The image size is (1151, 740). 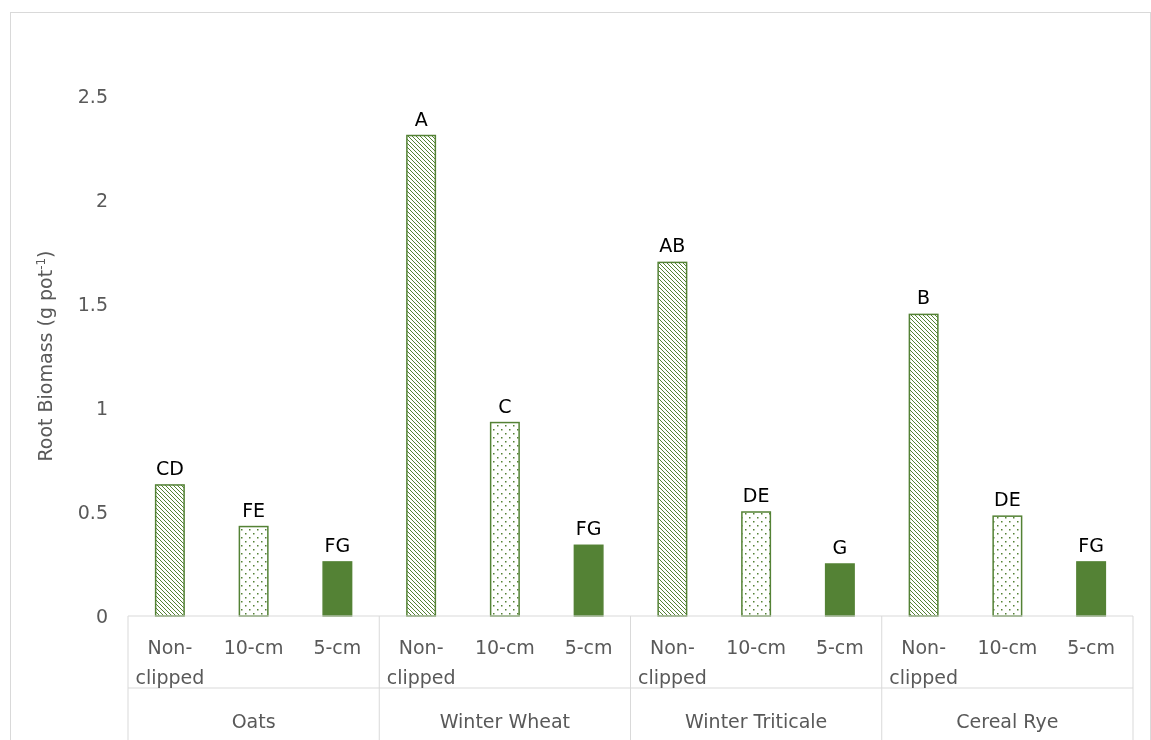 What do you see at coordinates (1007, 721) in the screenshot?
I see `text: Cereal Rye` at bounding box center [1007, 721].